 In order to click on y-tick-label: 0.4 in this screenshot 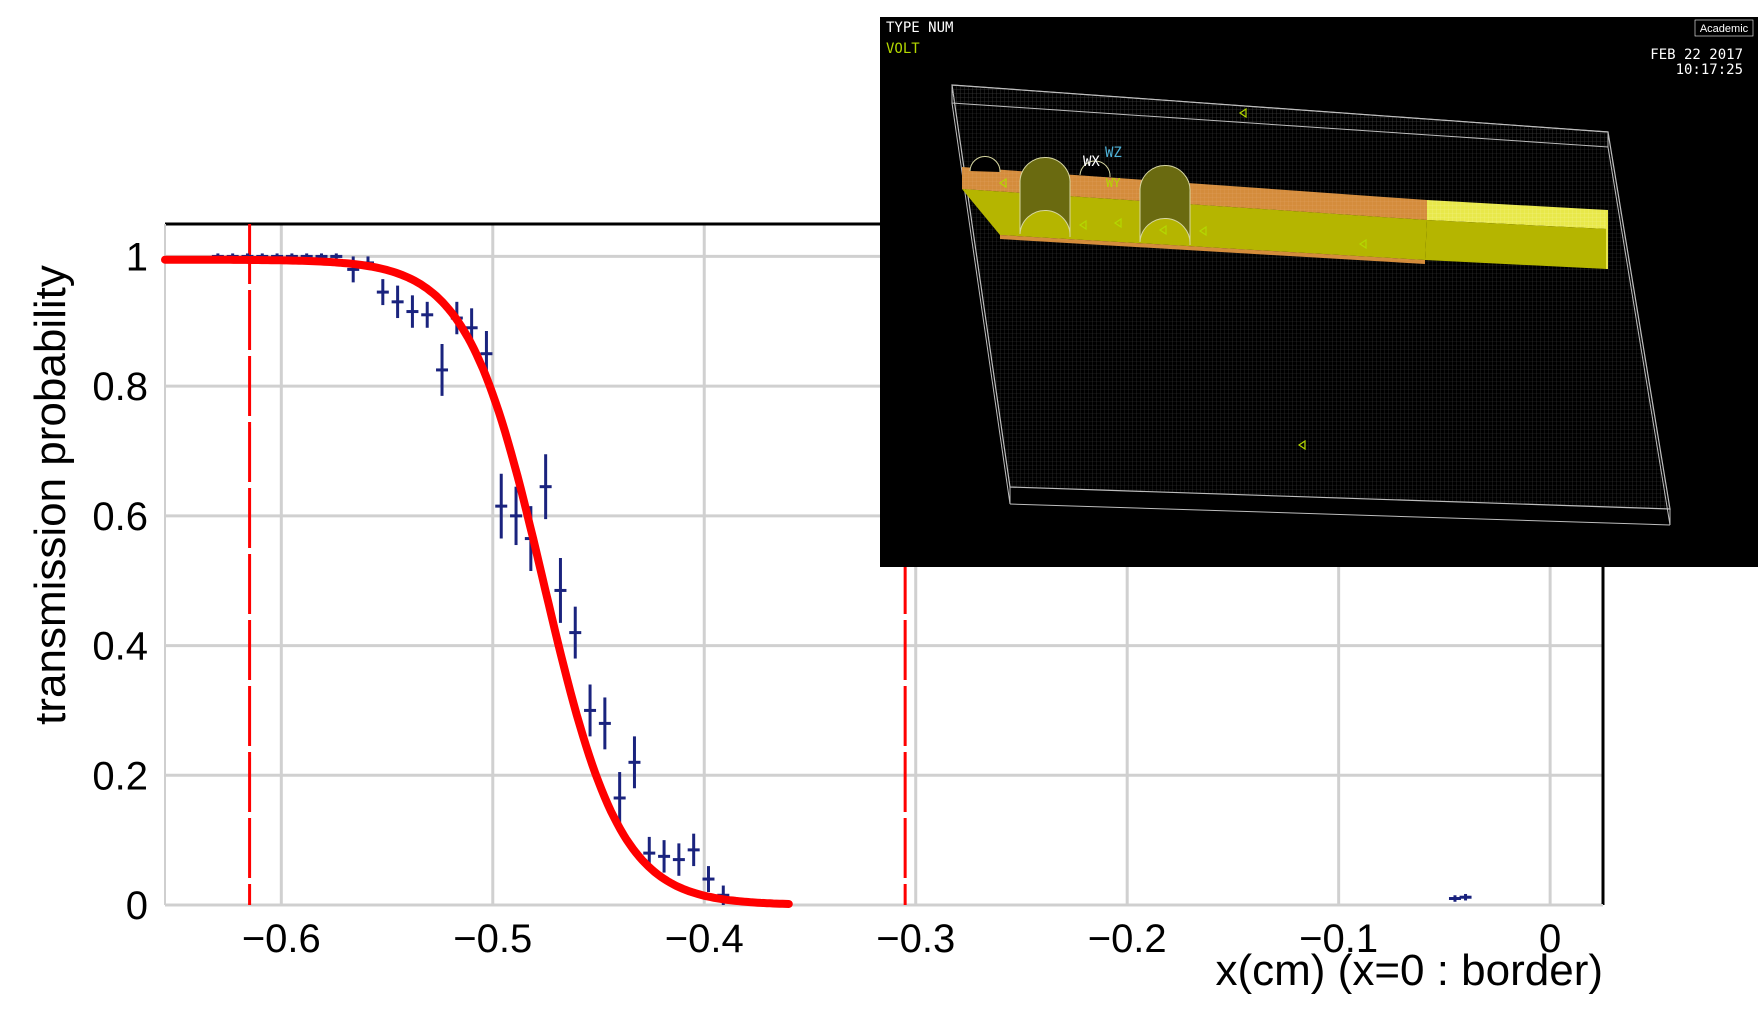, I will do `click(120, 647)`.